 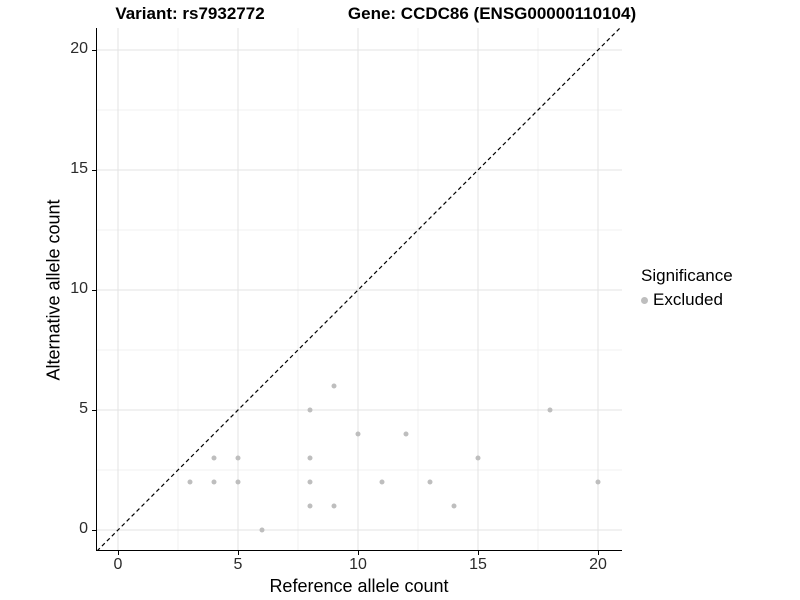 I want to click on x-axis-title: Reference allele count, so click(x=359, y=586).